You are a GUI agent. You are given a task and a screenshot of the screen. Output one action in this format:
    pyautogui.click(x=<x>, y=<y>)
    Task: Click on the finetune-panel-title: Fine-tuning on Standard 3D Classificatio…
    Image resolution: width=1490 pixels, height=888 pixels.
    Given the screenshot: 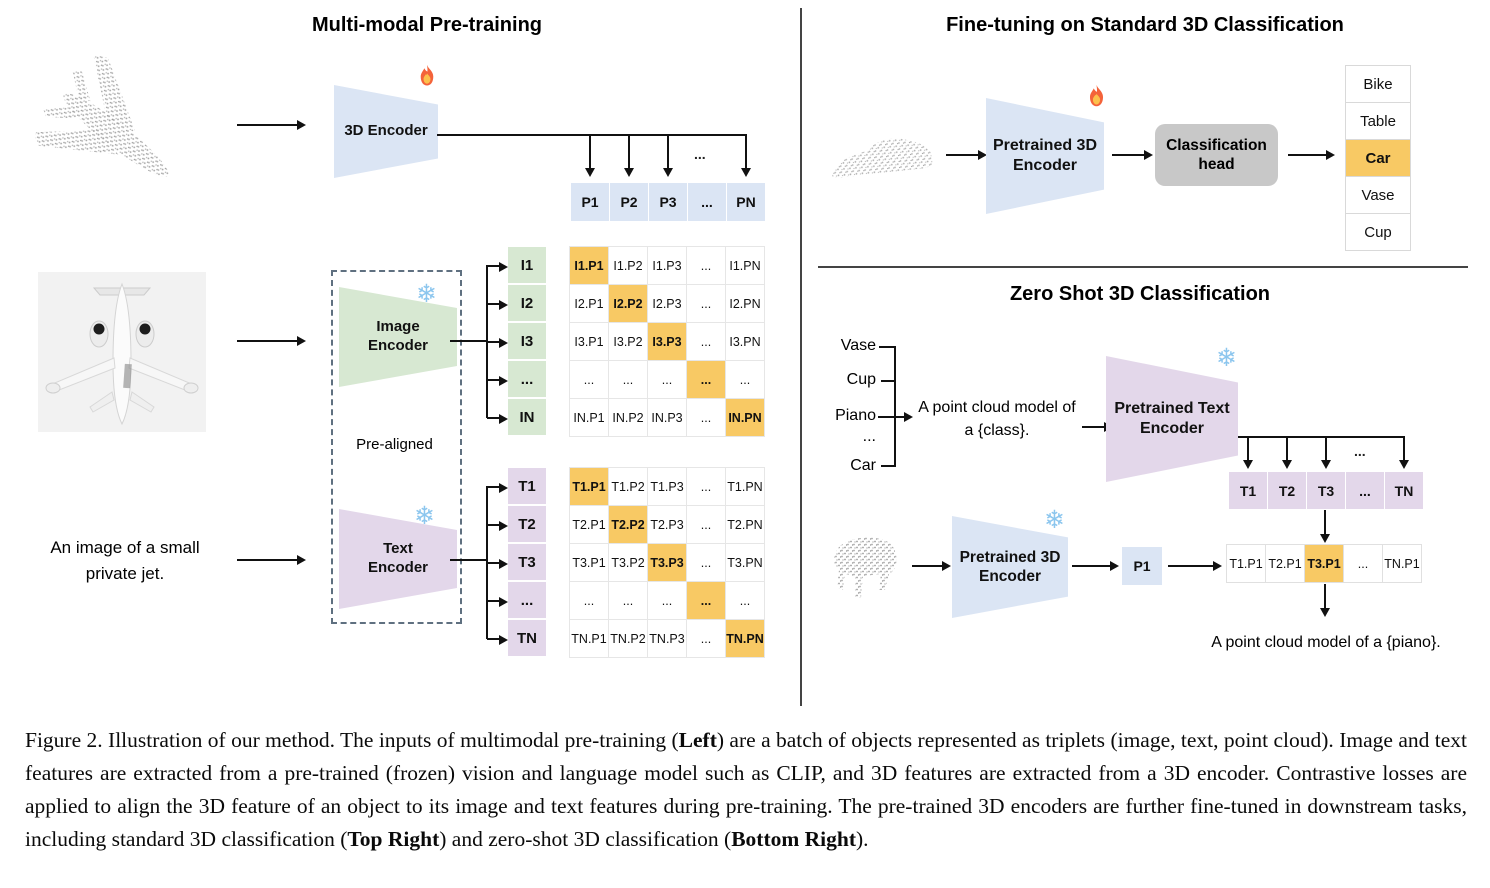 What is the action you would take?
    pyautogui.click(x=1145, y=25)
    